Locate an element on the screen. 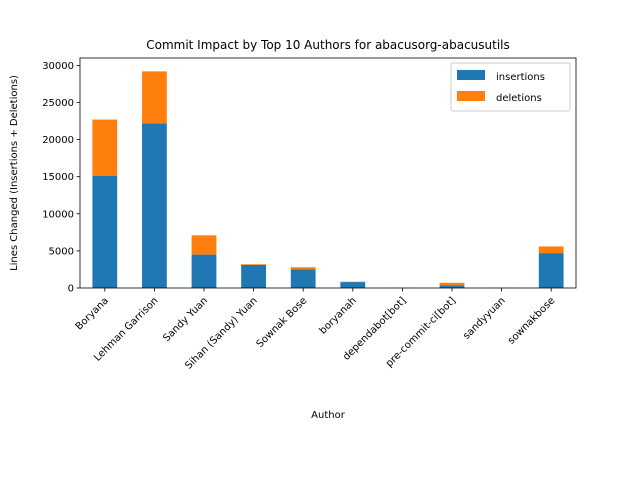 Image resolution: width=640 pixels, height=480 pixels. x-tick-label: Boryana is located at coordinates (92, 313).